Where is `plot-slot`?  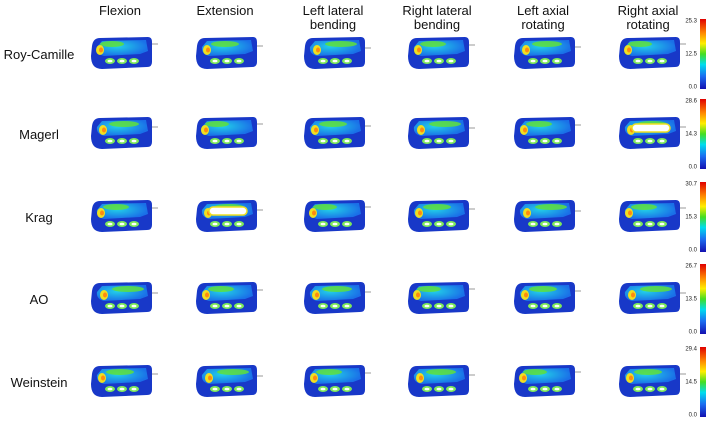 plot-slot is located at coordinates (651, 128).